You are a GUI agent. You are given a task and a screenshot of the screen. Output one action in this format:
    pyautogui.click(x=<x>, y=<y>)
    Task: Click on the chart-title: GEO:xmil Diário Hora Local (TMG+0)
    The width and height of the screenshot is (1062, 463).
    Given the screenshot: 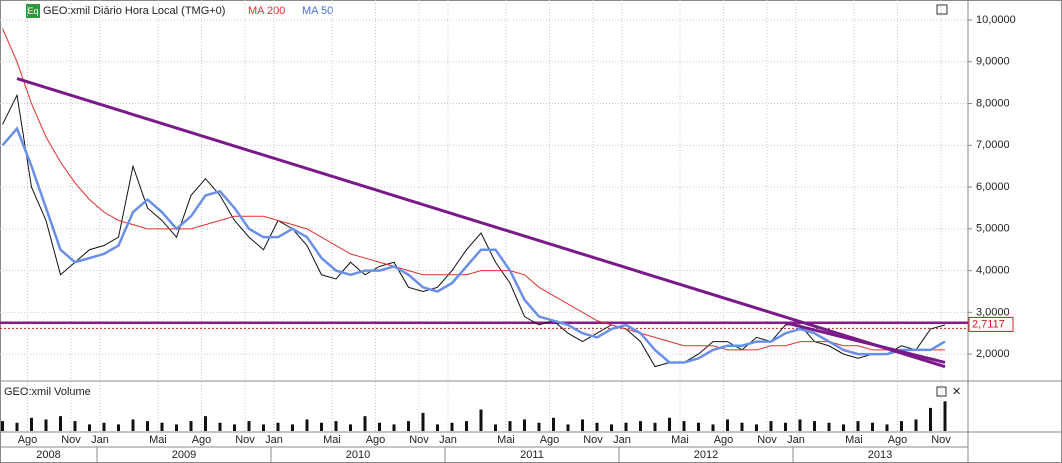 What is the action you would take?
    pyautogui.click(x=134, y=11)
    